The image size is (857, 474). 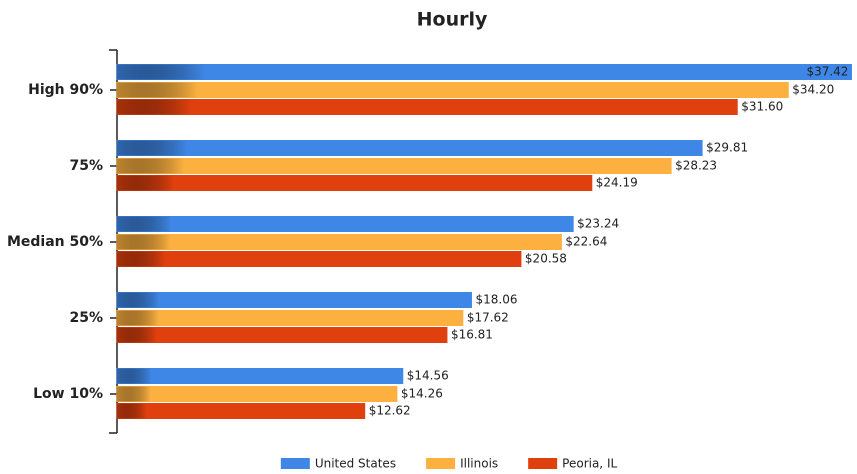 I want to click on value-label: $14.26, so click(x=422, y=394).